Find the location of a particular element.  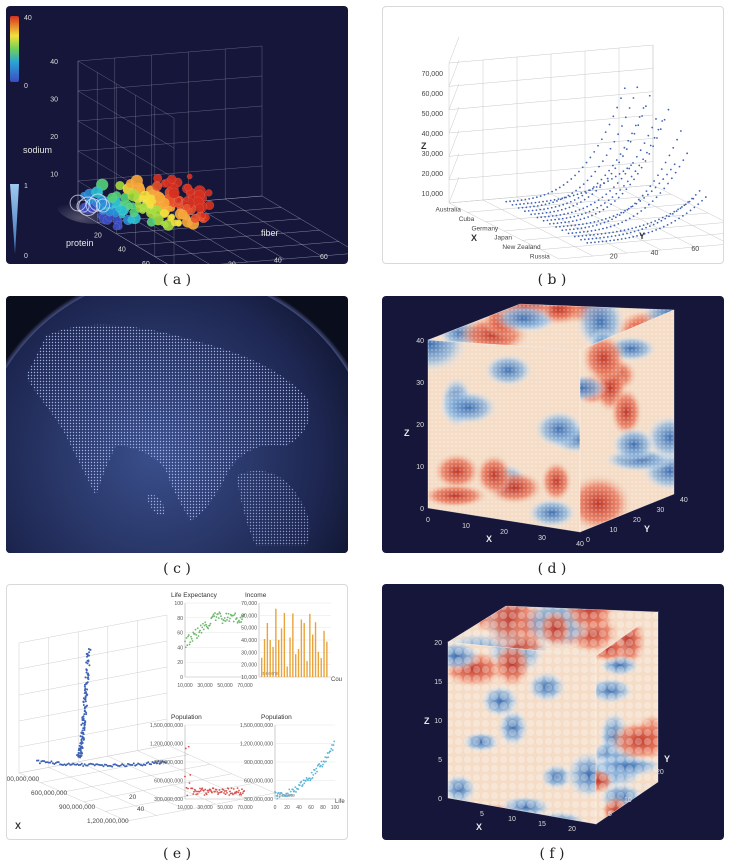

x-category-label: Japan is located at coordinates (503, 238).